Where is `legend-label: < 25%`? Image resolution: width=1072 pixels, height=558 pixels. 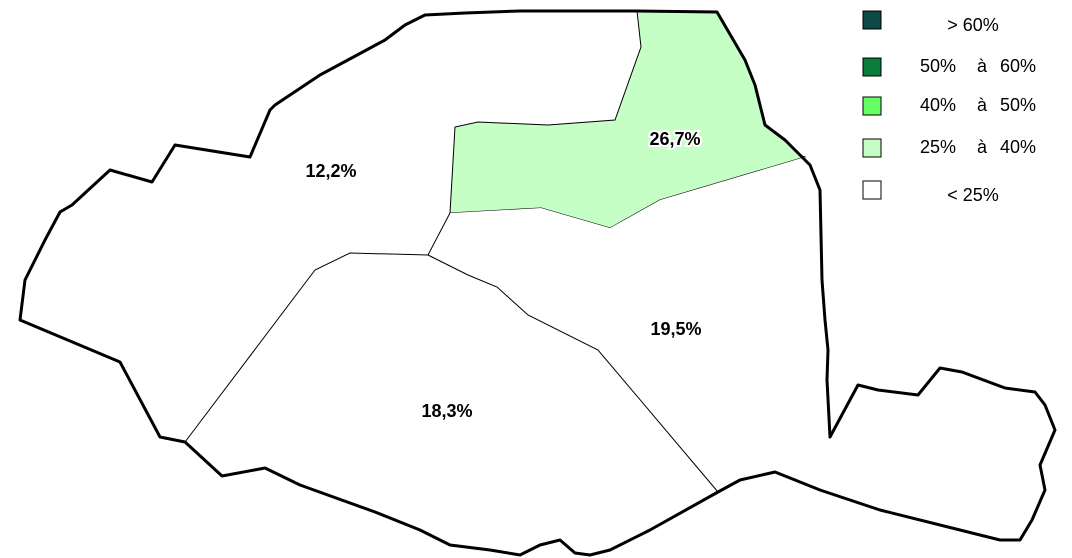
legend-label: < 25% is located at coordinates (973, 195).